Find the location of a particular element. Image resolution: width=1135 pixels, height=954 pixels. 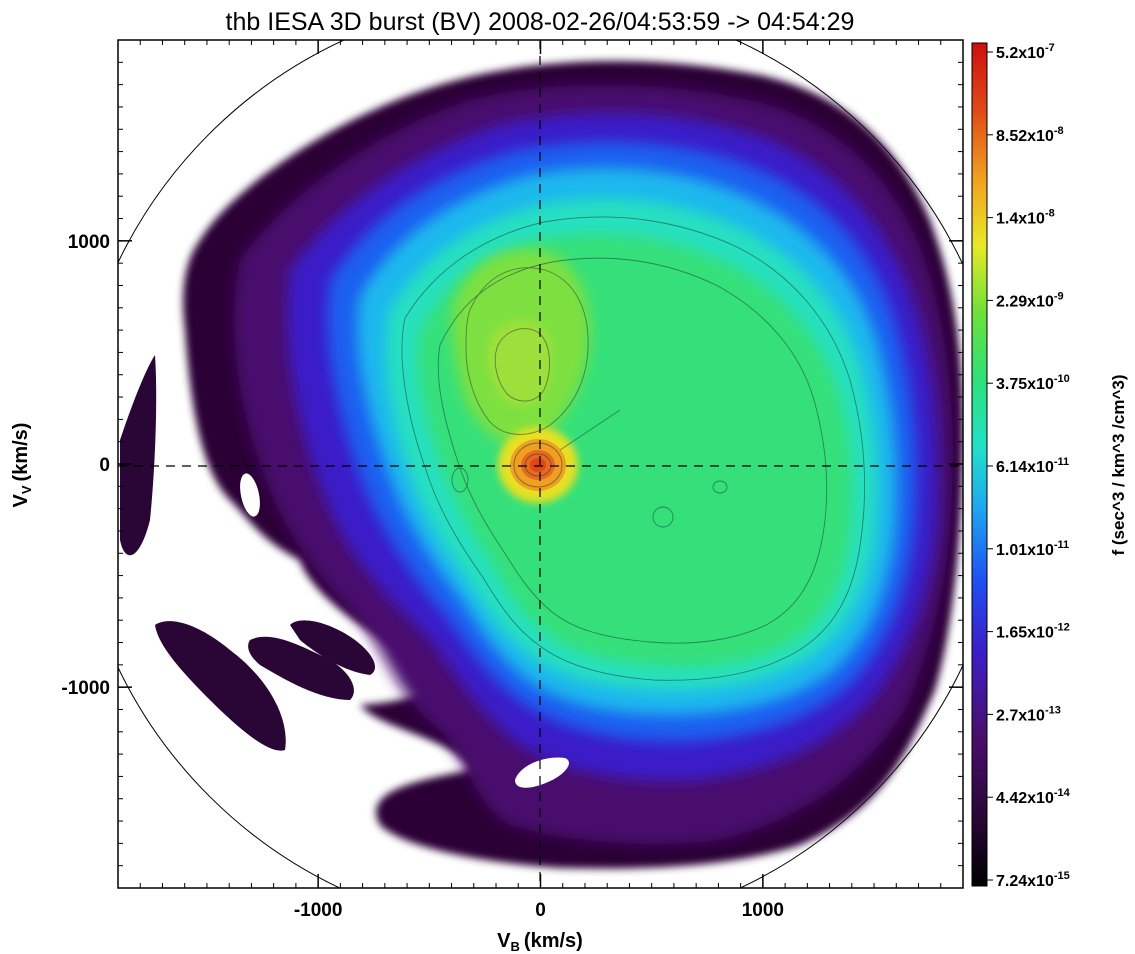

colorbar-tick-label: 1.01x10⁻¹¹ is located at coordinates (1032, 549).